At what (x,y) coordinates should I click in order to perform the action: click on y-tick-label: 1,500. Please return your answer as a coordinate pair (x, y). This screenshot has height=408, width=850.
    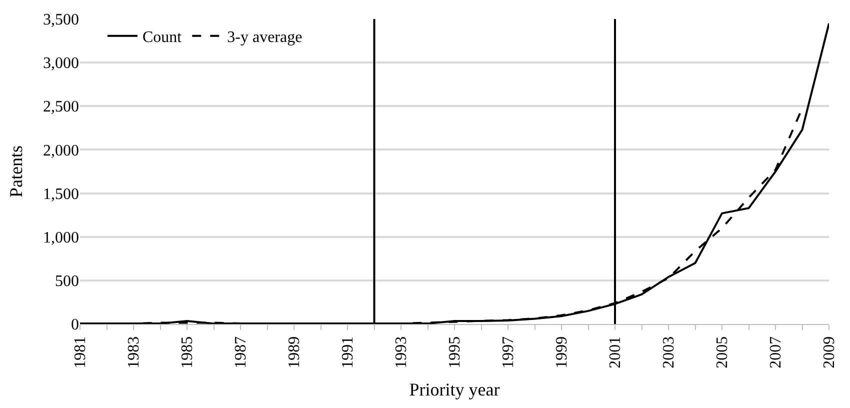
    Looking at the image, I should click on (61, 194).